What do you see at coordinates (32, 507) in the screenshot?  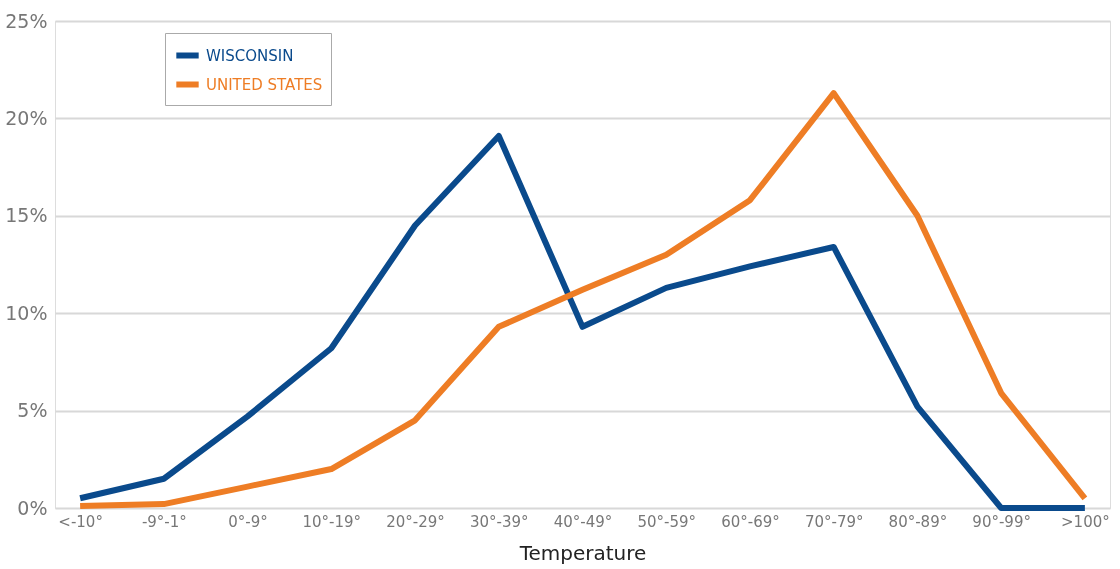 I see `y-tick-label: 0%` at bounding box center [32, 507].